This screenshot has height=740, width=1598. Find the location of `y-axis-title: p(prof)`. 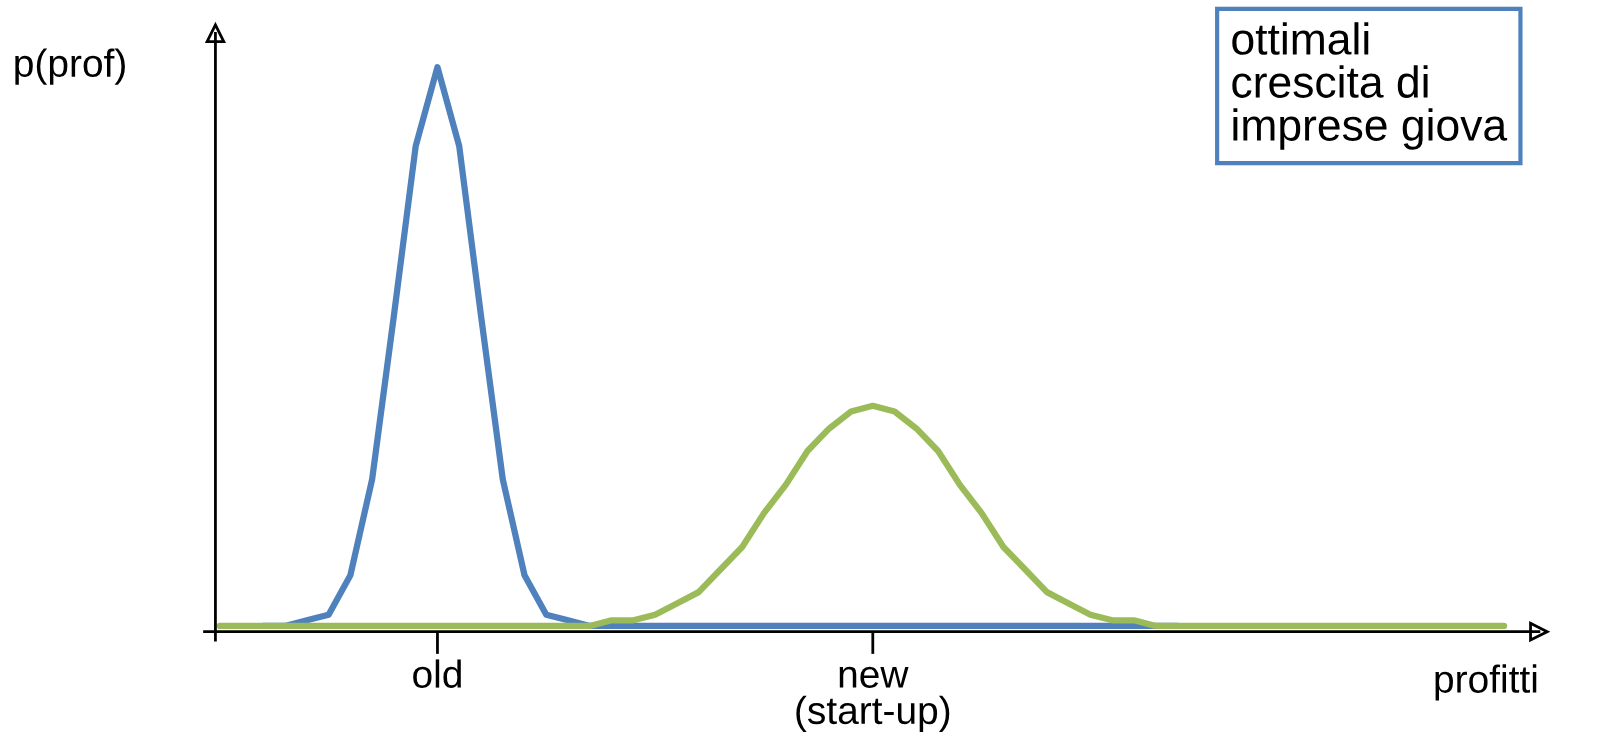

y-axis-title: p(prof) is located at coordinates (70, 66).